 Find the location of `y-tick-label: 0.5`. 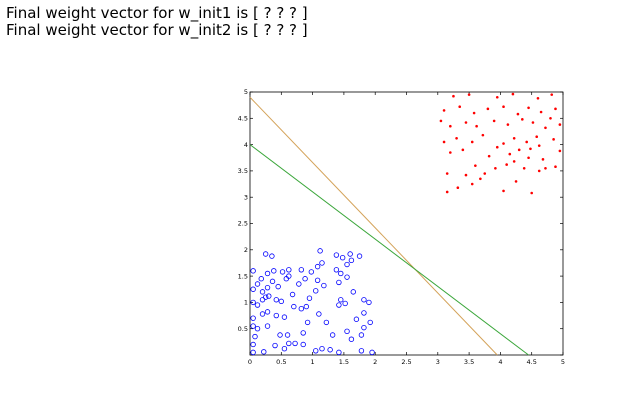

y-tick-label: 0.5 is located at coordinates (243, 329).